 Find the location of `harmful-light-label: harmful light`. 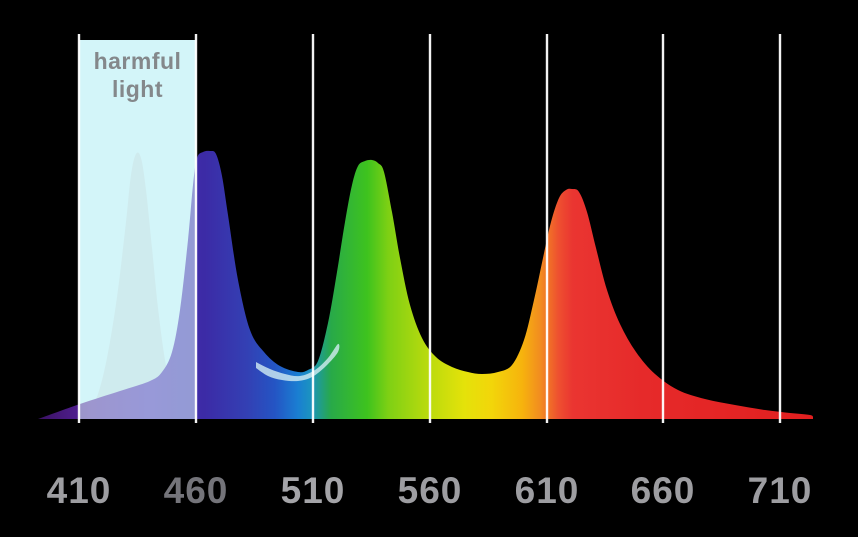

harmful-light-label: harmful light is located at coordinates (137, 75).